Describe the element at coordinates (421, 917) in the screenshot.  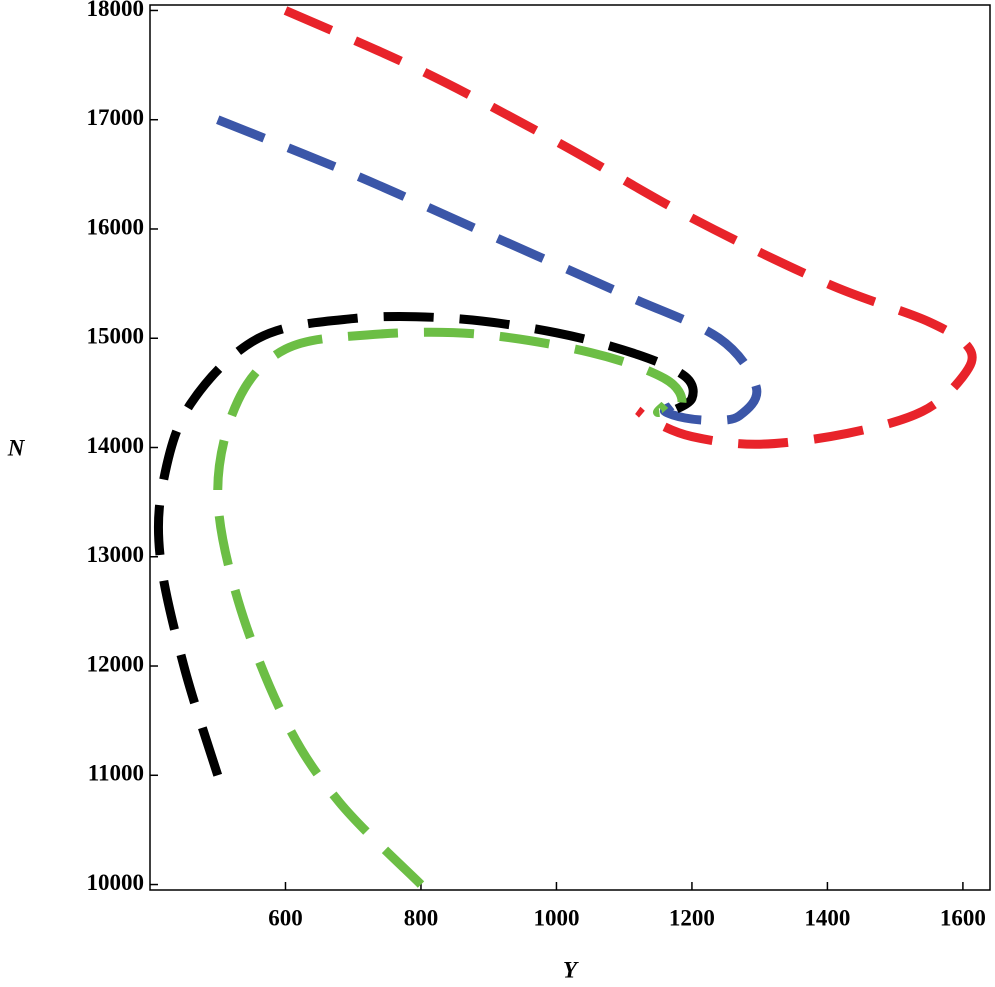
I see `x-tick-label: 800` at that location.